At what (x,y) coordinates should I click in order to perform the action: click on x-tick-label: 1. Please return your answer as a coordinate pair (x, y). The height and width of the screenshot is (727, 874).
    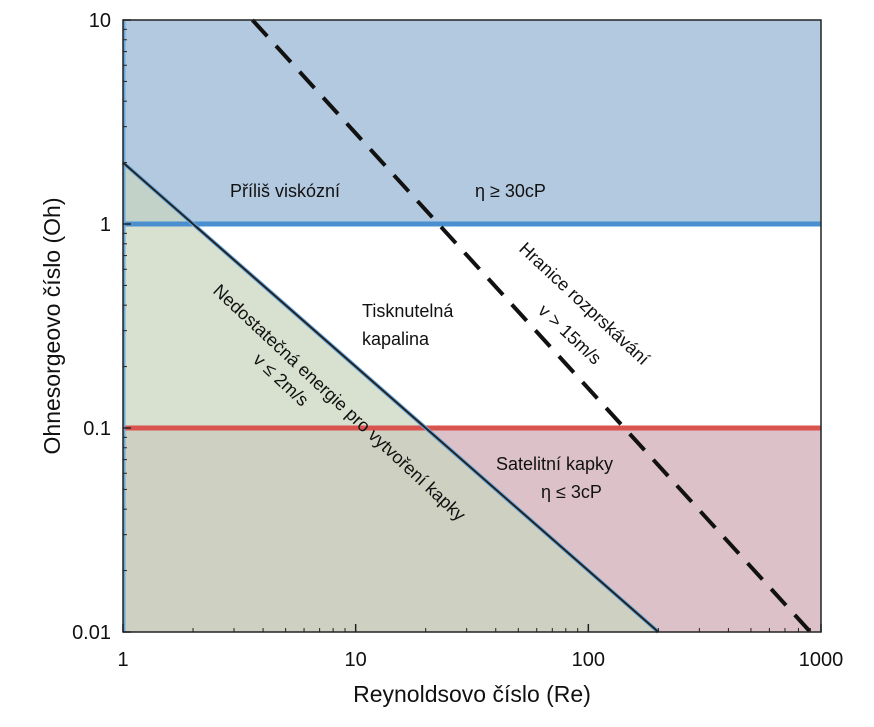
    Looking at the image, I should click on (122, 660).